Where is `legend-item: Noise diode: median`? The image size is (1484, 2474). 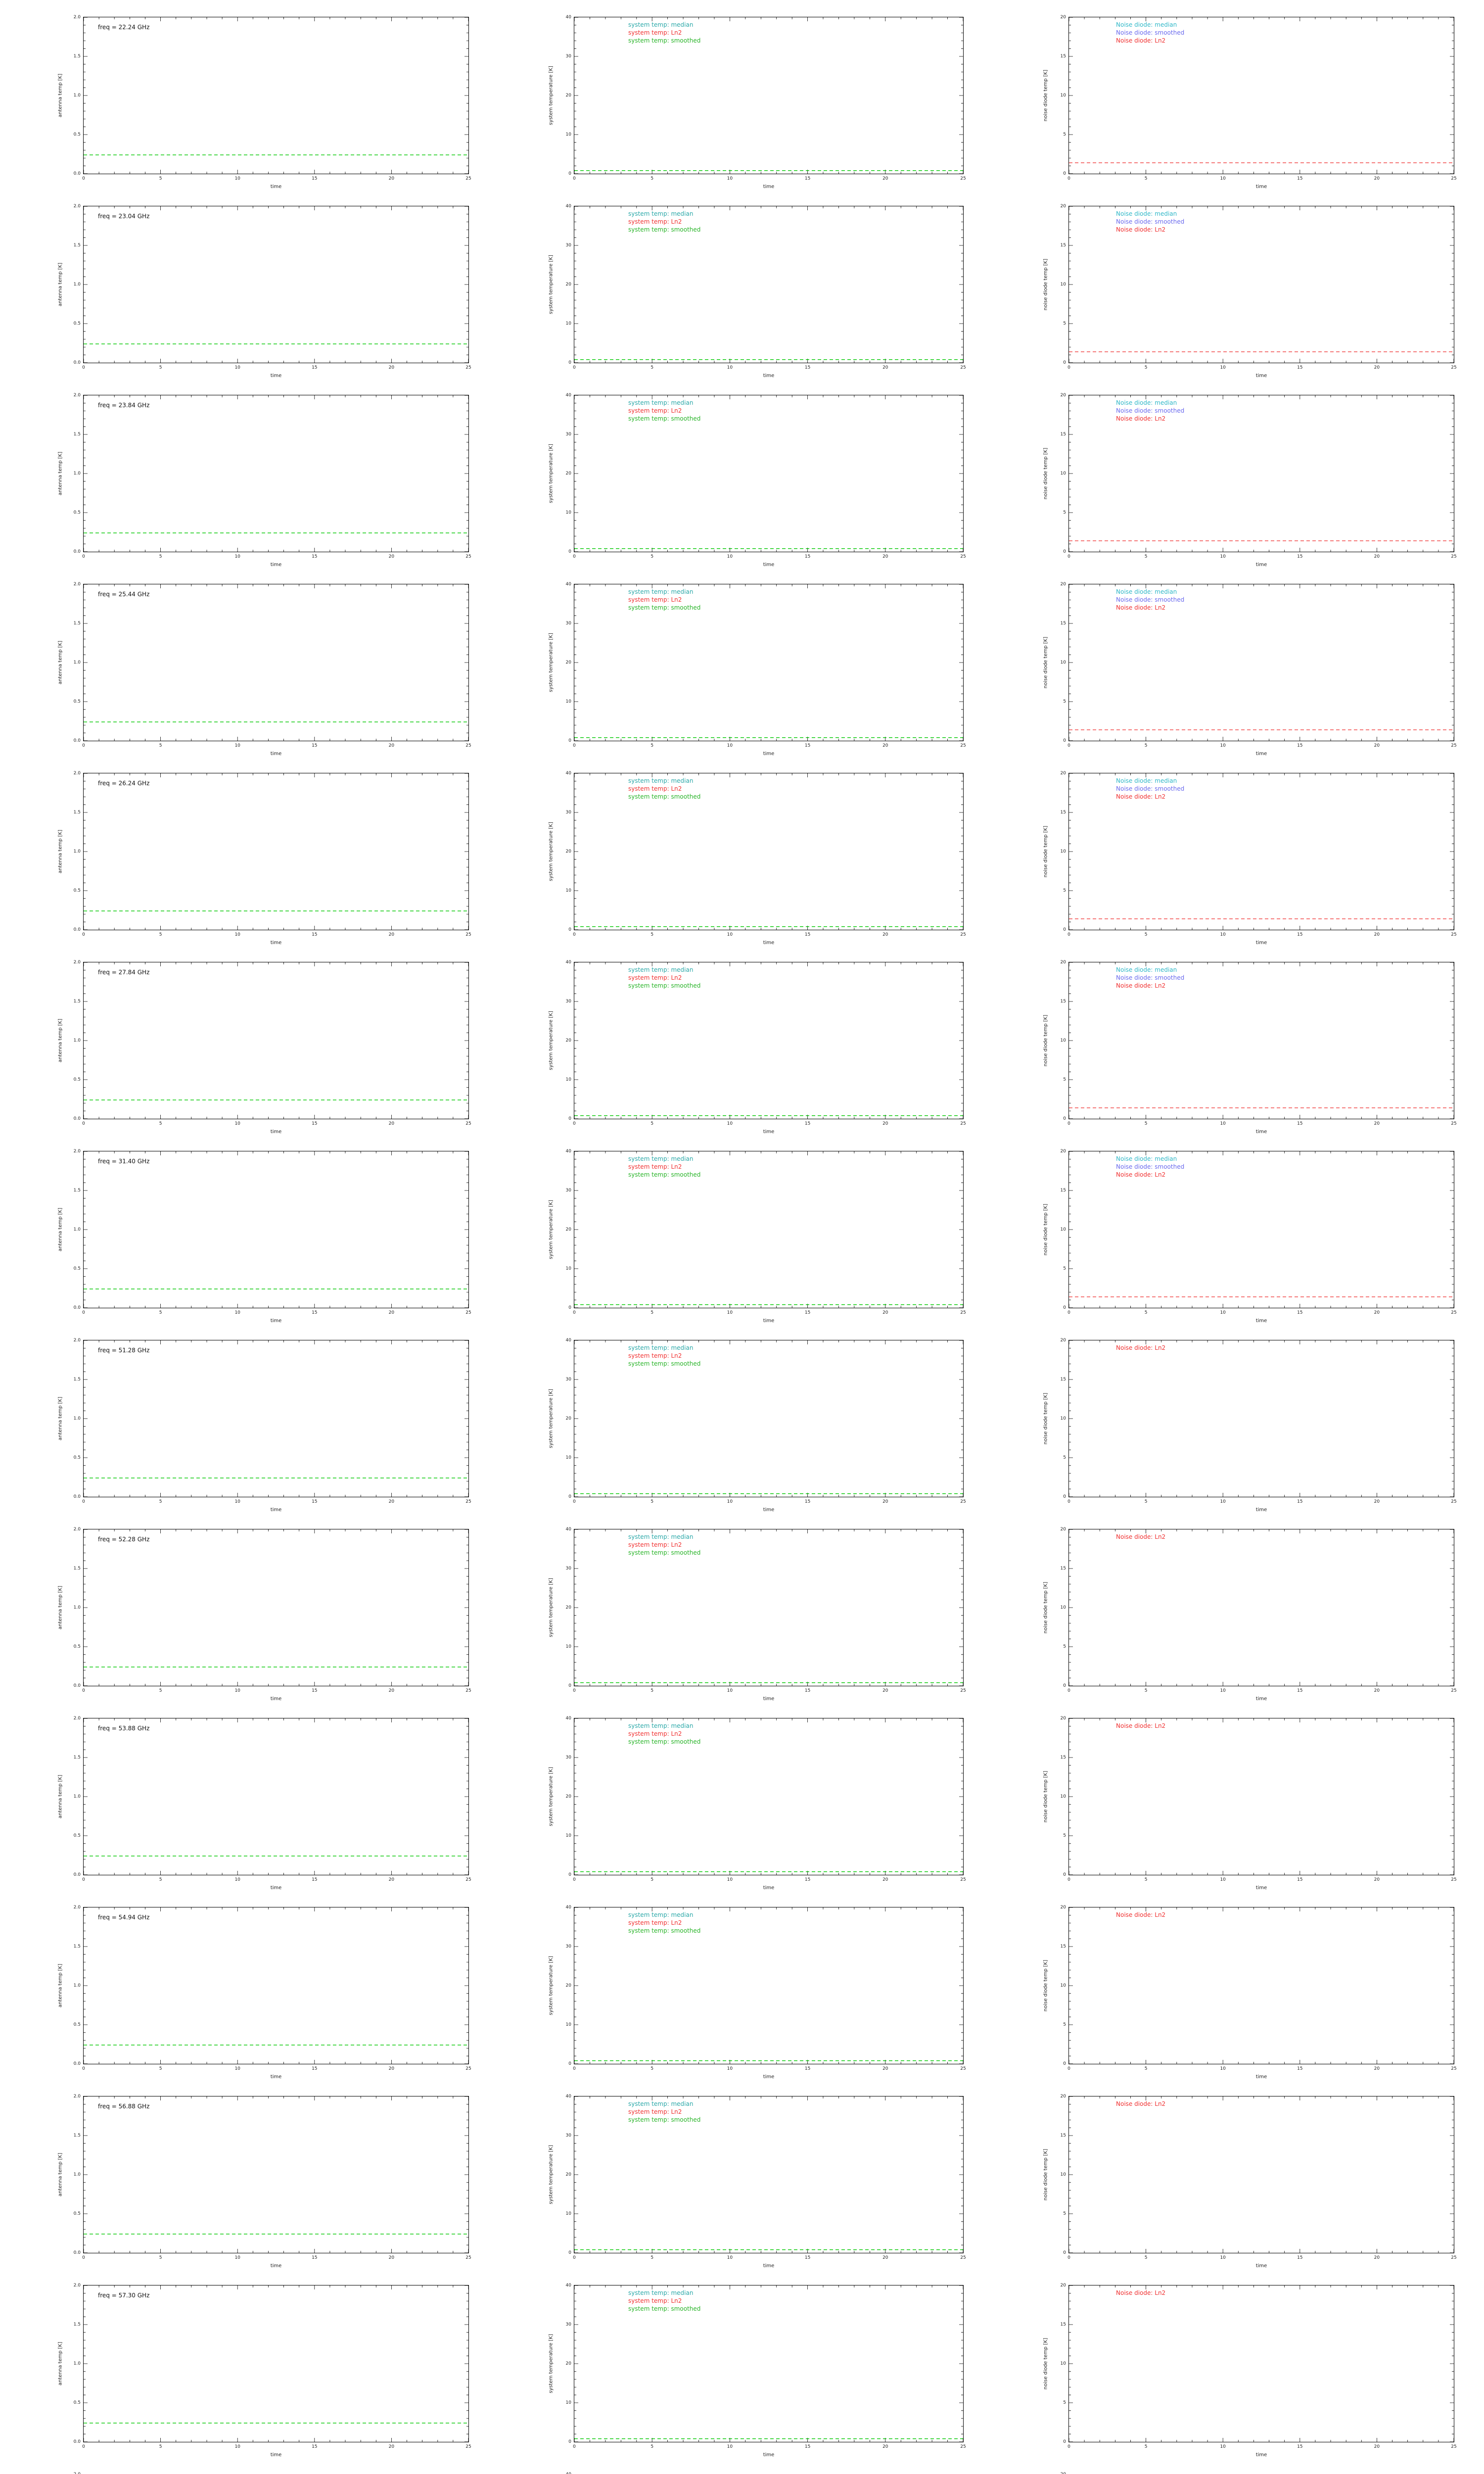
legend-item: Noise diode: median is located at coordinates (1146, 1158).